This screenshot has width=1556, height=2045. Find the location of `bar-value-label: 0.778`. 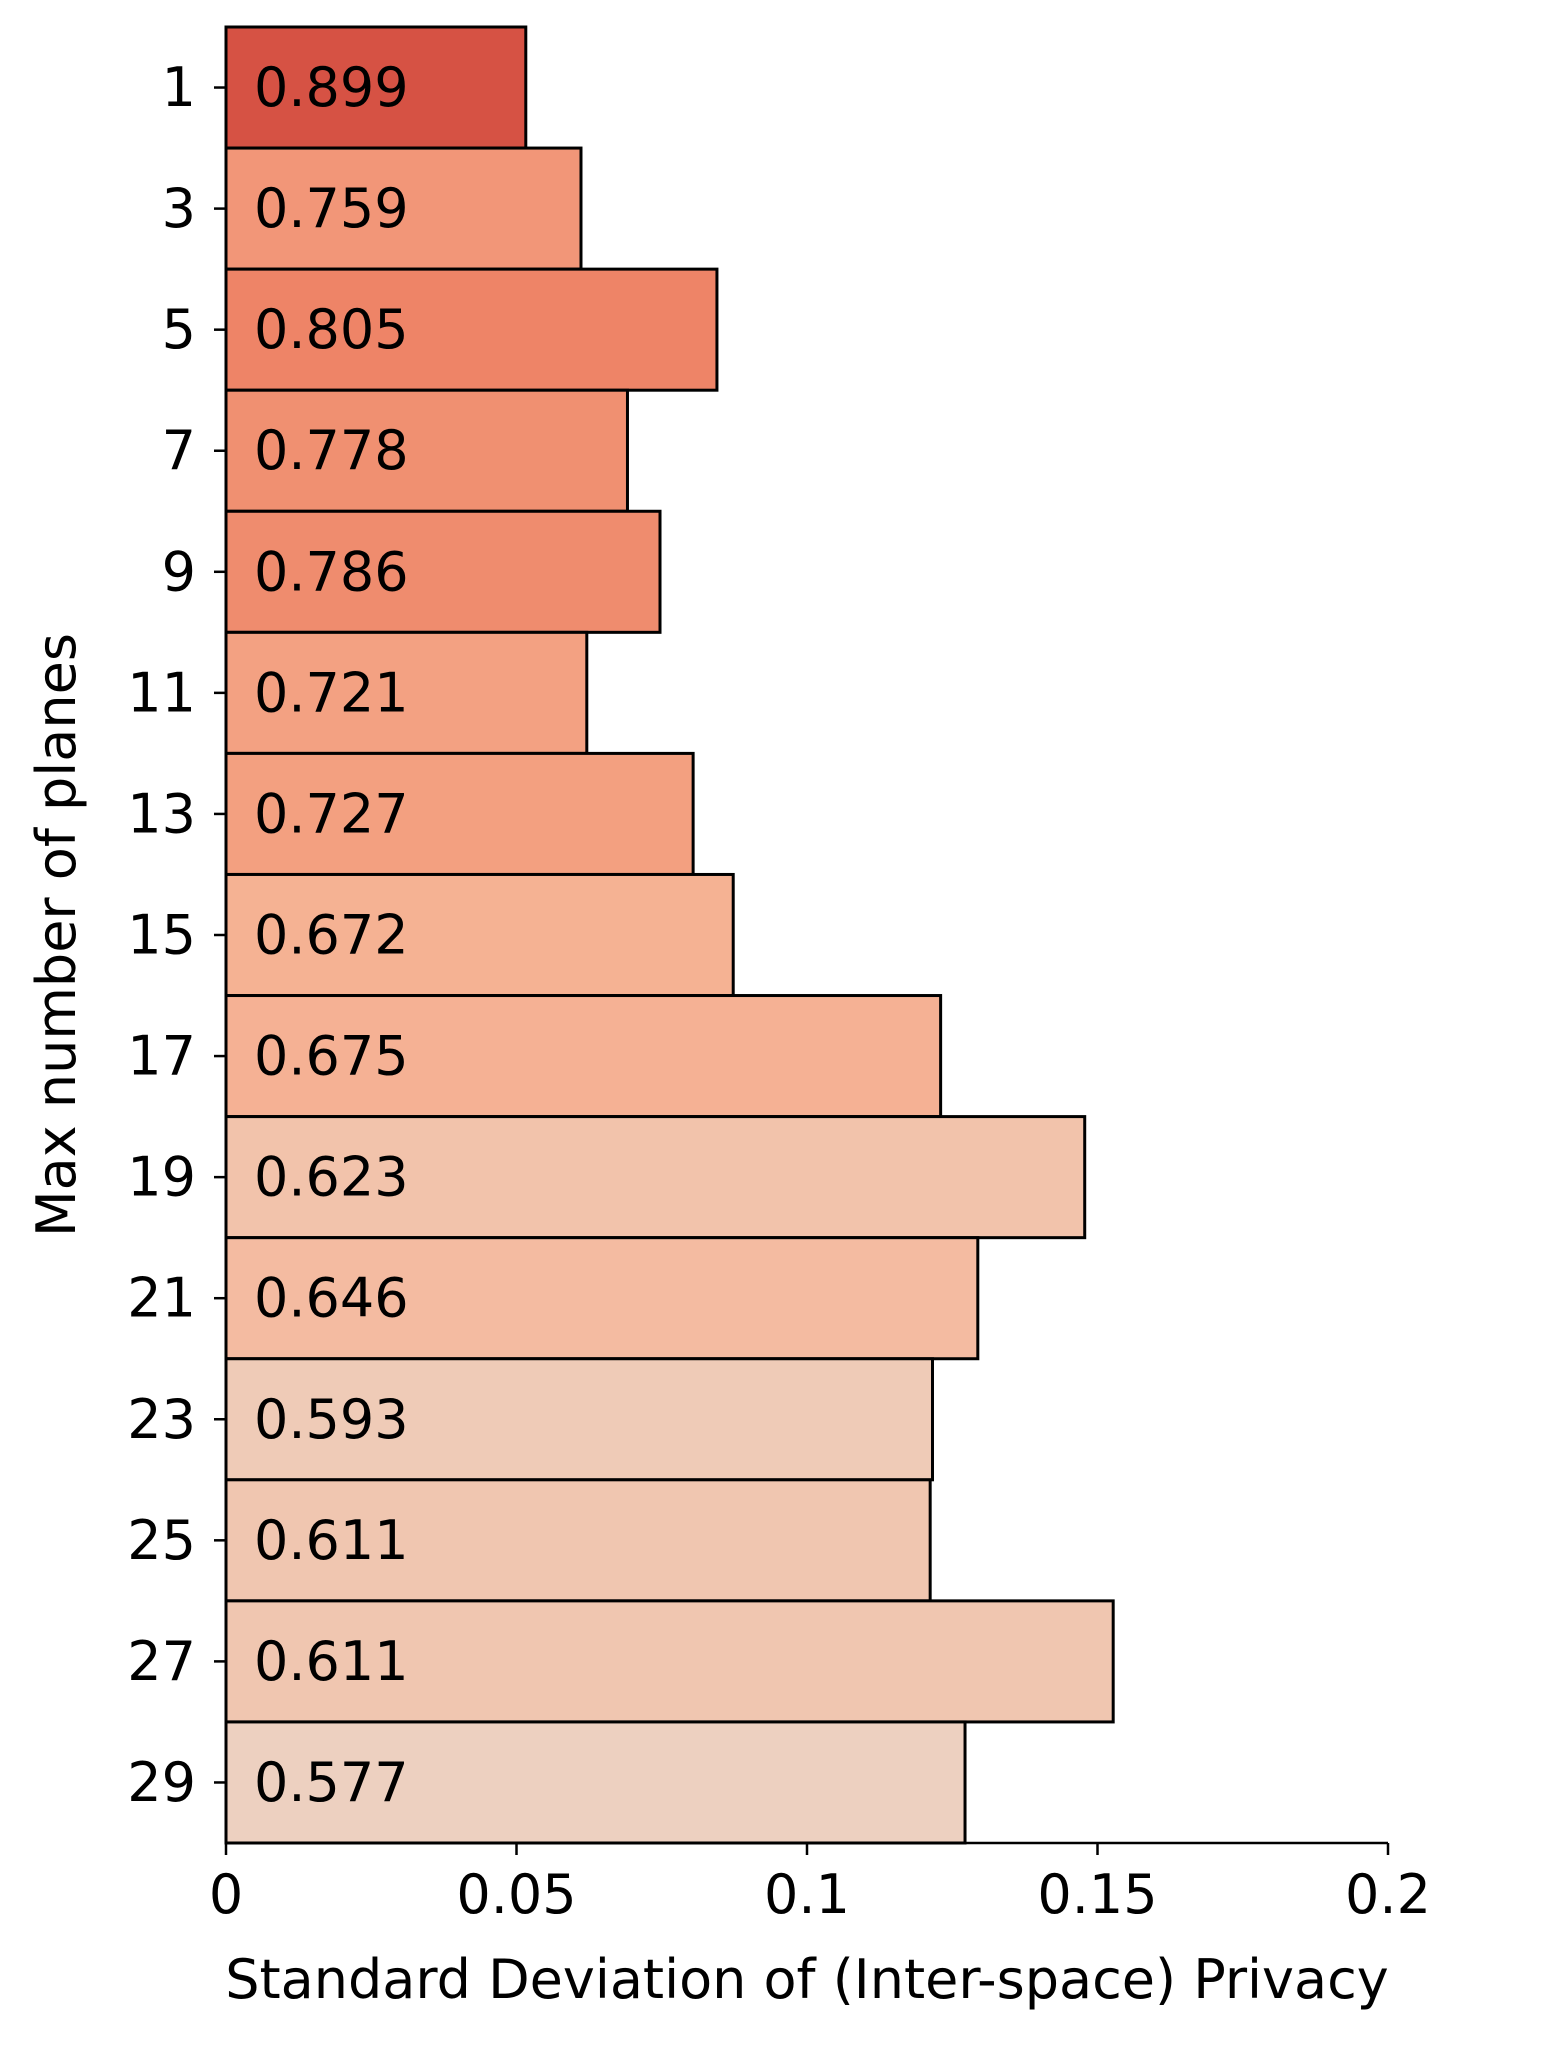

bar-value-label: 0.778 is located at coordinates (331, 450).